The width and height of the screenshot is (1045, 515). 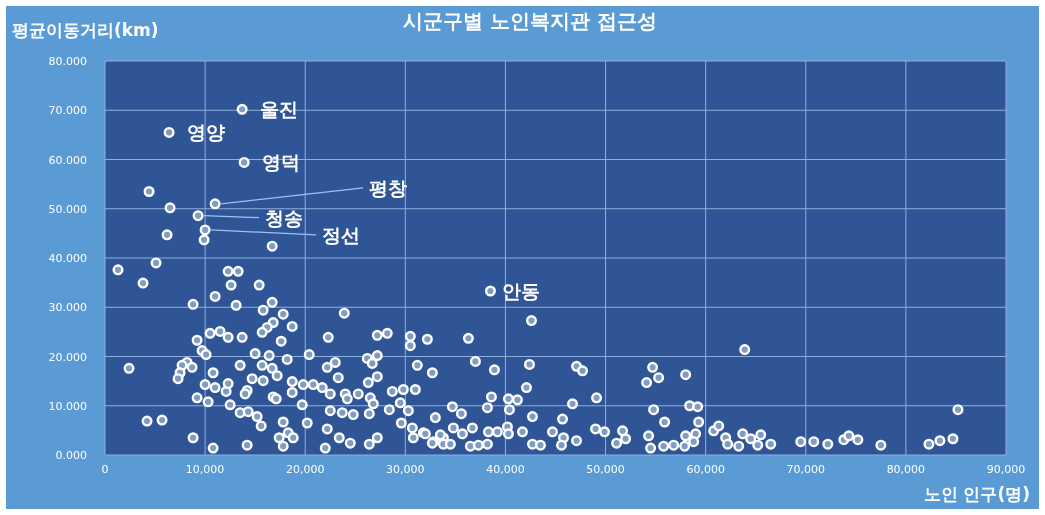 What do you see at coordinates (67, 406) in the screenshot?
I see `y-tick-label: 10.000` at bounding box center [67, 406].